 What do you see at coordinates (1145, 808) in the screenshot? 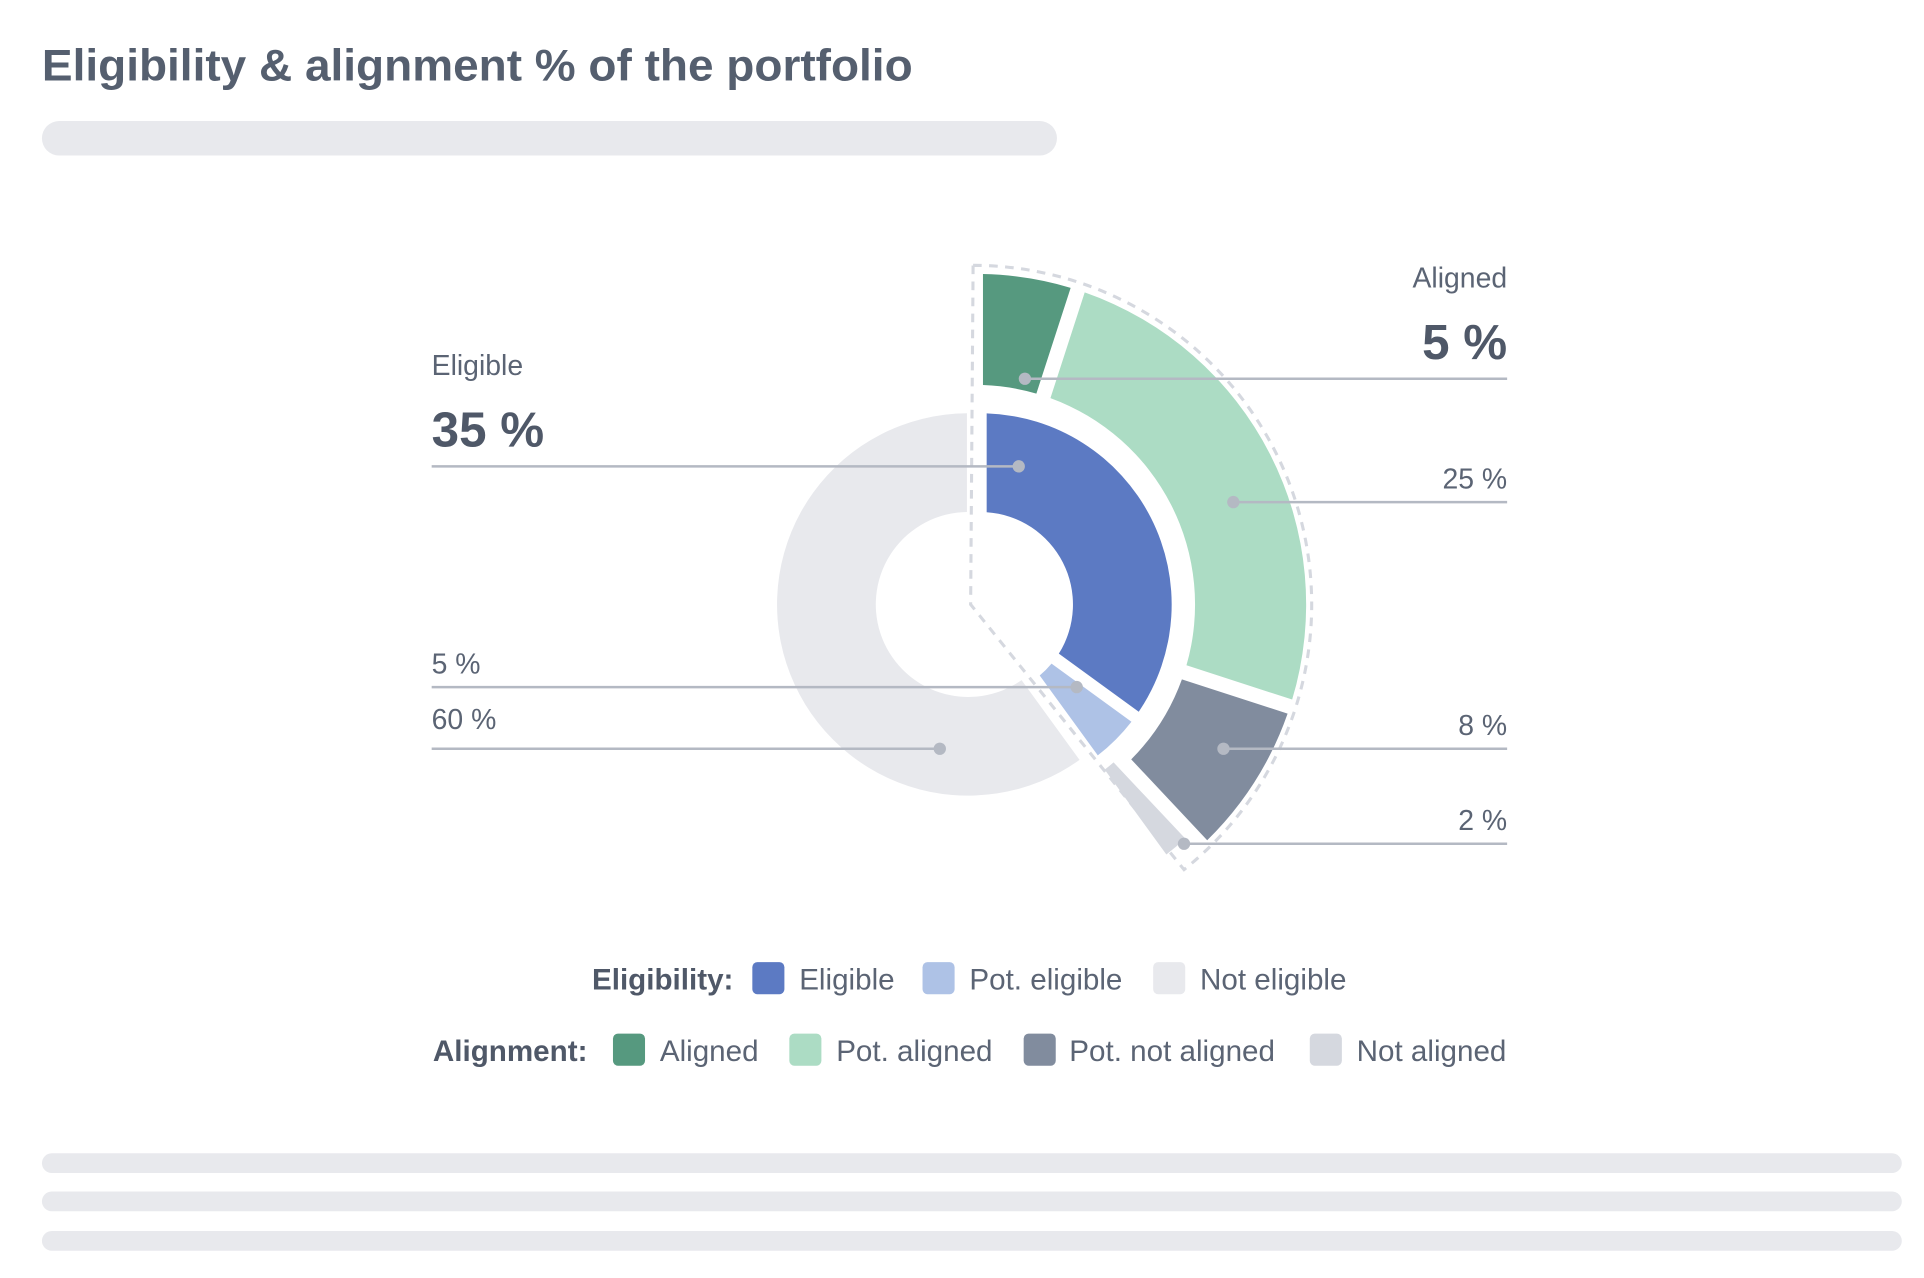
I see `slice-not-aligned` at bounding box center [1145, 808].